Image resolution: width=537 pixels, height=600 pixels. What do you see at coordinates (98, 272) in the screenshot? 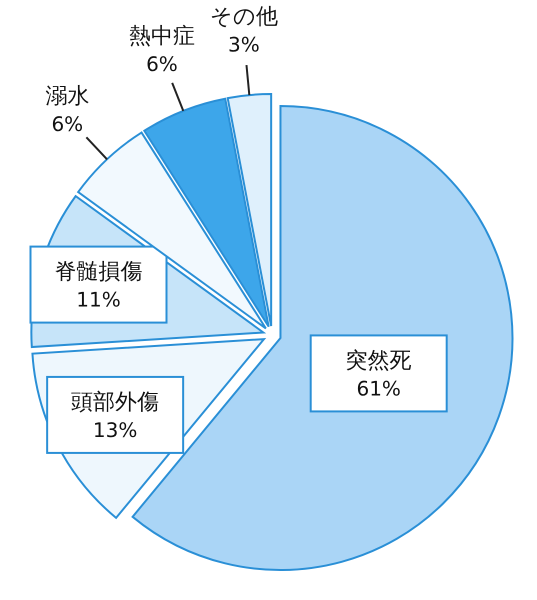
I see `slice-label: 脊髄損傷` at bounding box center [98, 272].